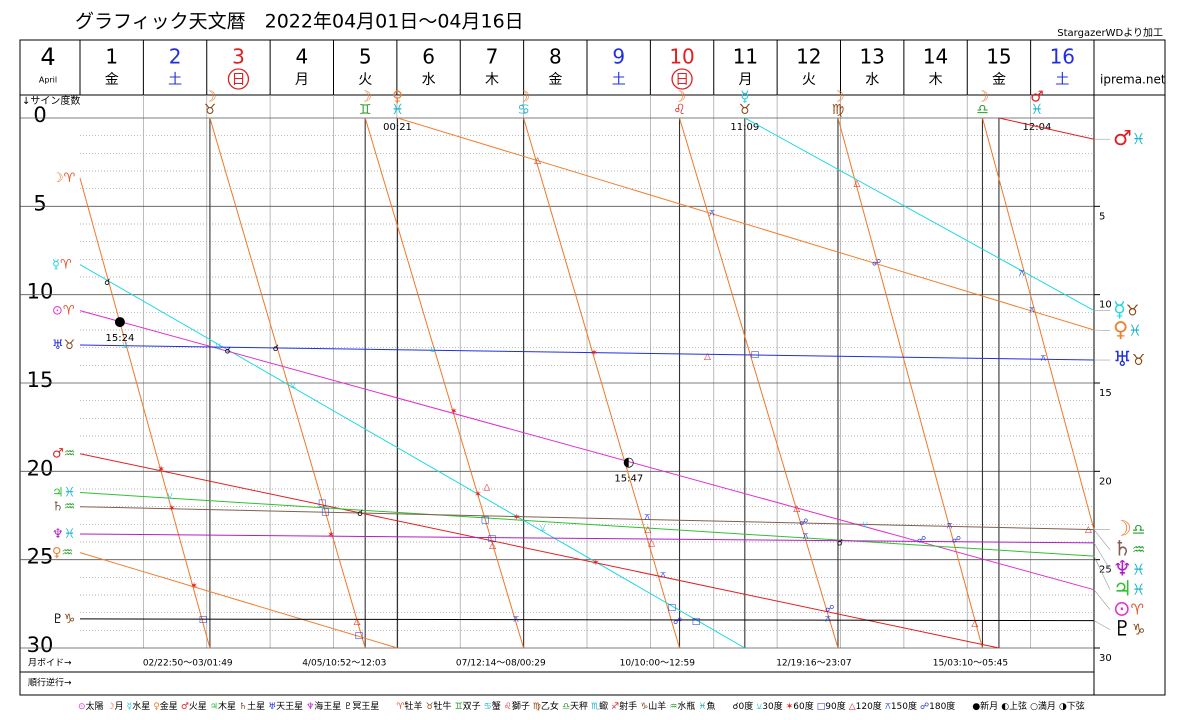 This screenshot has height=720, width=1182. What do you see at coordinates (285, 706) in the screenshot?
I see `legend-item: ♅天王星` at bounding box center [285, 706].